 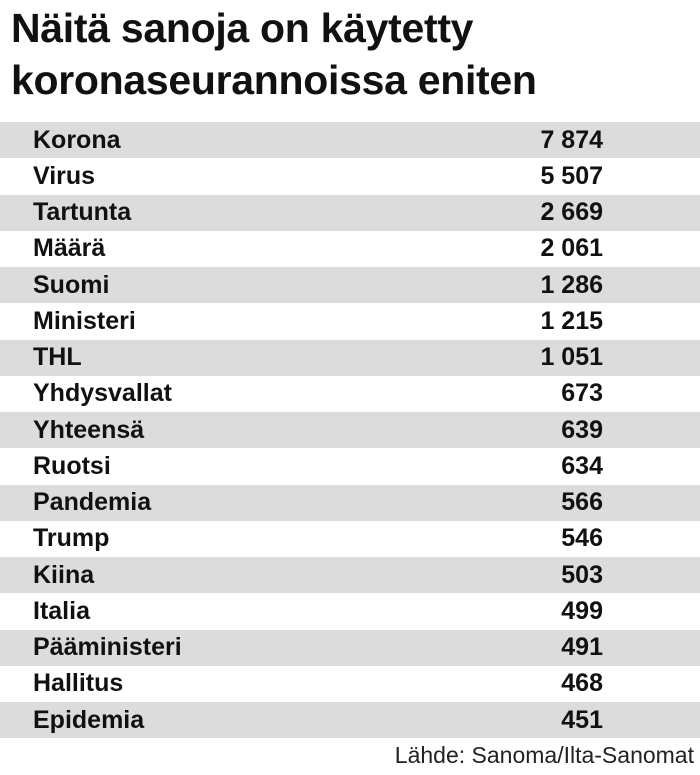 What do you see at coordinates (350, 647) in the screenshot?
I see `table-row: Pääministeri 491` at bounding box center [350, 647].